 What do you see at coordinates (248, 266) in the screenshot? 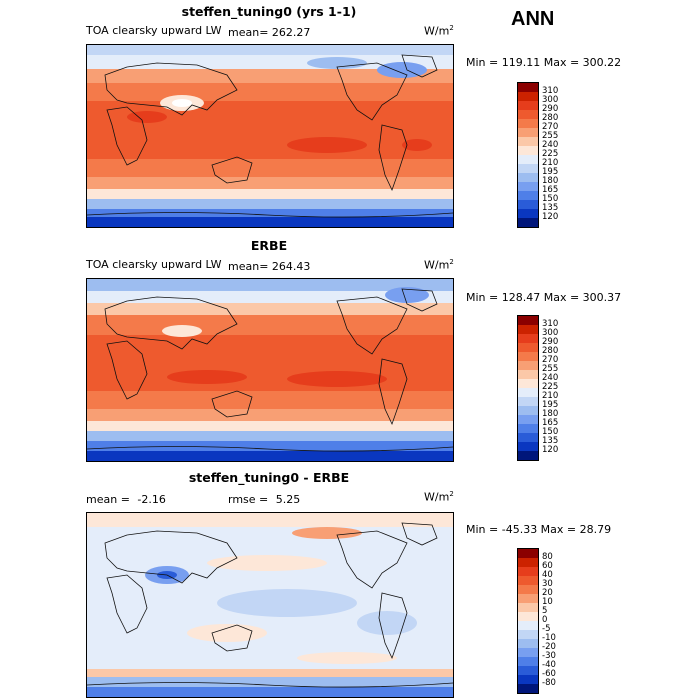
I see `panel2-mean-label: mean=` at bounding box center [248, 266].